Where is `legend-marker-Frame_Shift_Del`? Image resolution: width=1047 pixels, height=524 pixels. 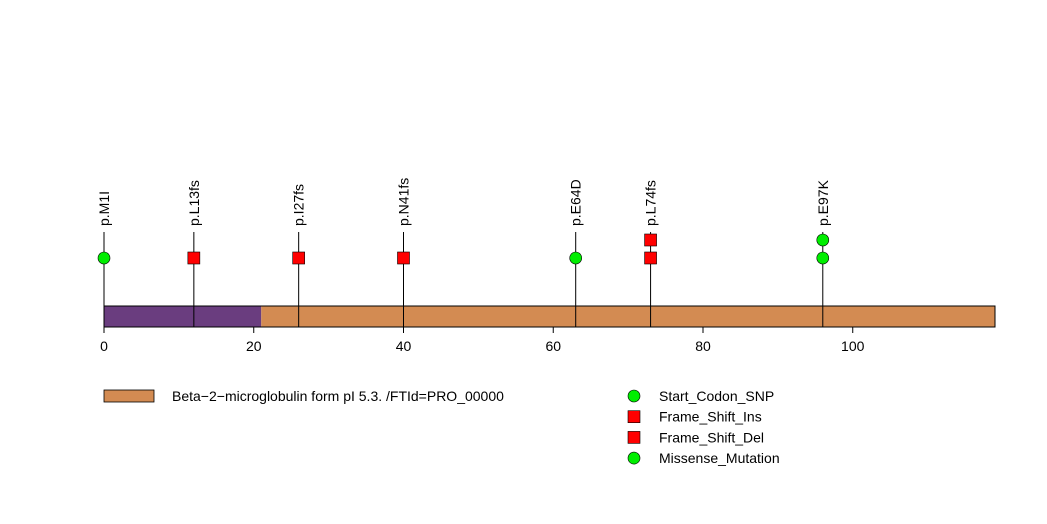
legend-marker-Frame_Shift_Del is located at coordinates (634, 437).